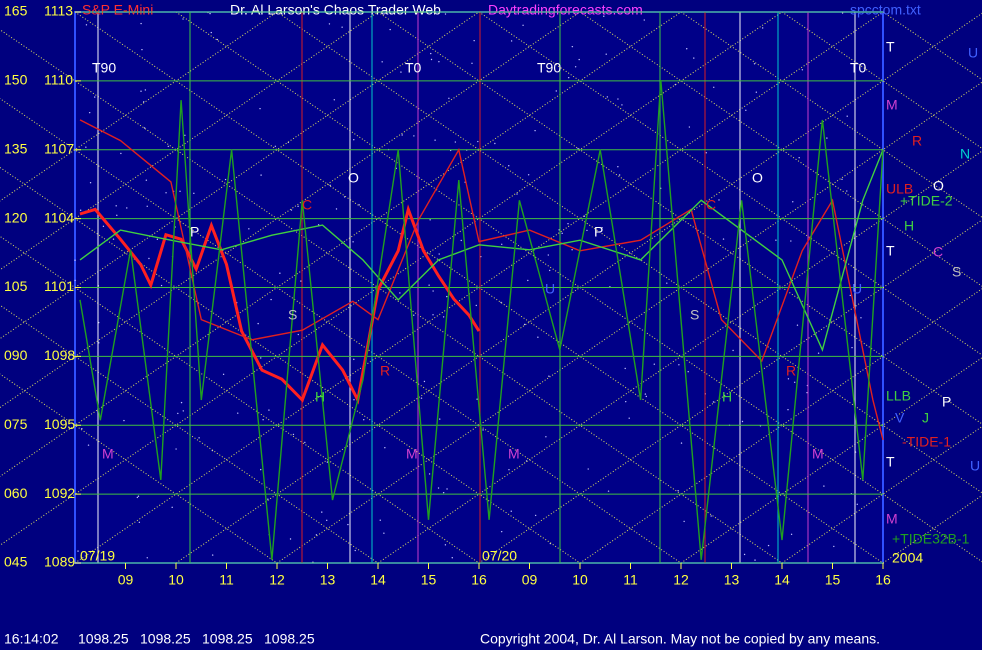 This screenshot has height=650, width=982. I want to click on side-label: C, so click(938, 252).